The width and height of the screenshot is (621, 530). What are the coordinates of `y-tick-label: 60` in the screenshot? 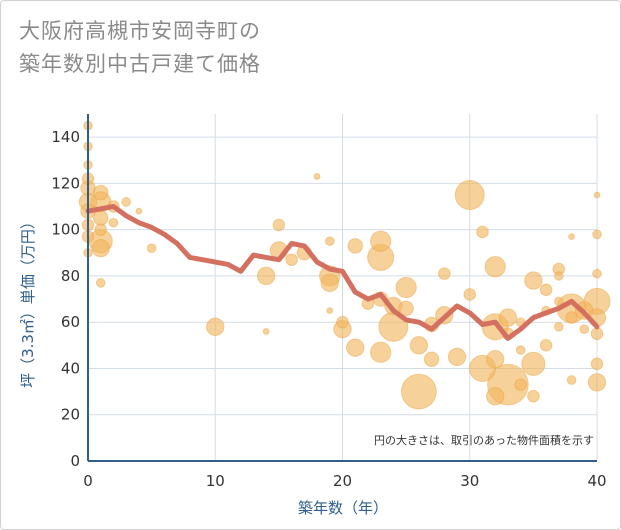 It's located at (70, 322).